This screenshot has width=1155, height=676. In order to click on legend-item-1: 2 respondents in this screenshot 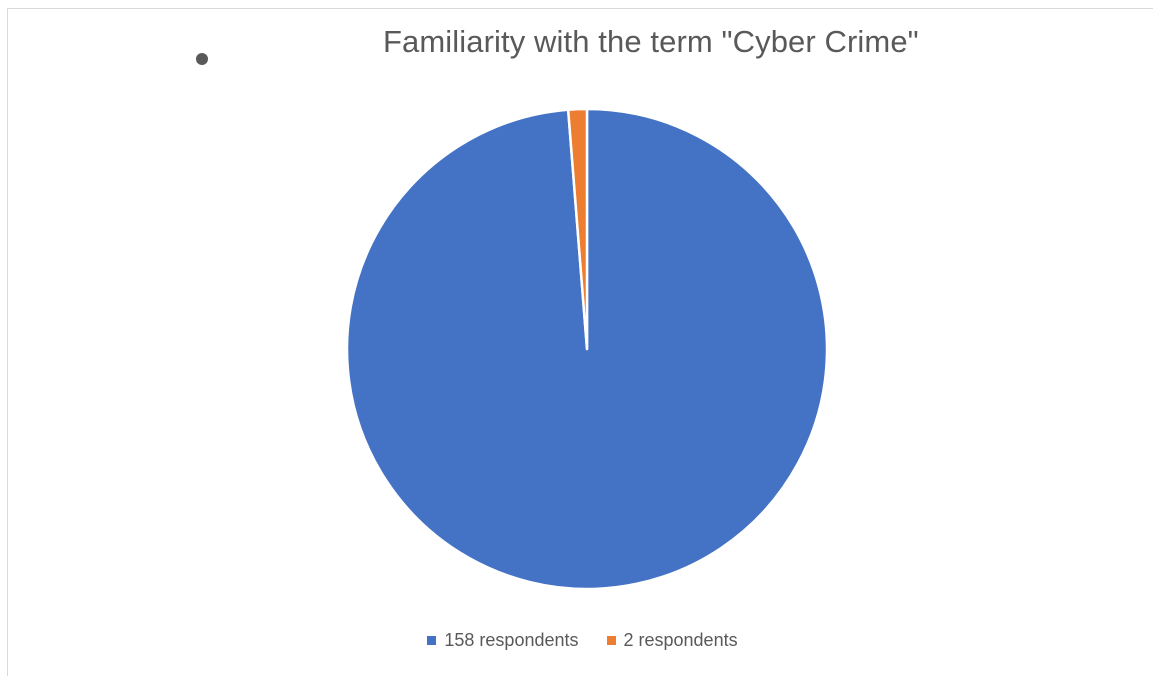, I will do `click(672, 640)`.